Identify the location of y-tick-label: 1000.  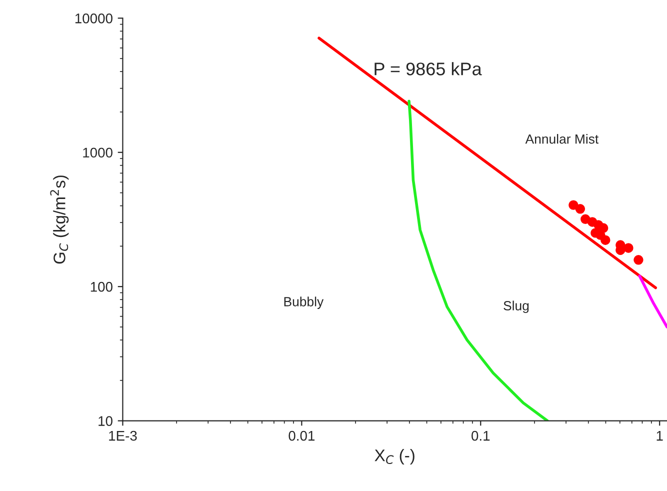
(97, 153).